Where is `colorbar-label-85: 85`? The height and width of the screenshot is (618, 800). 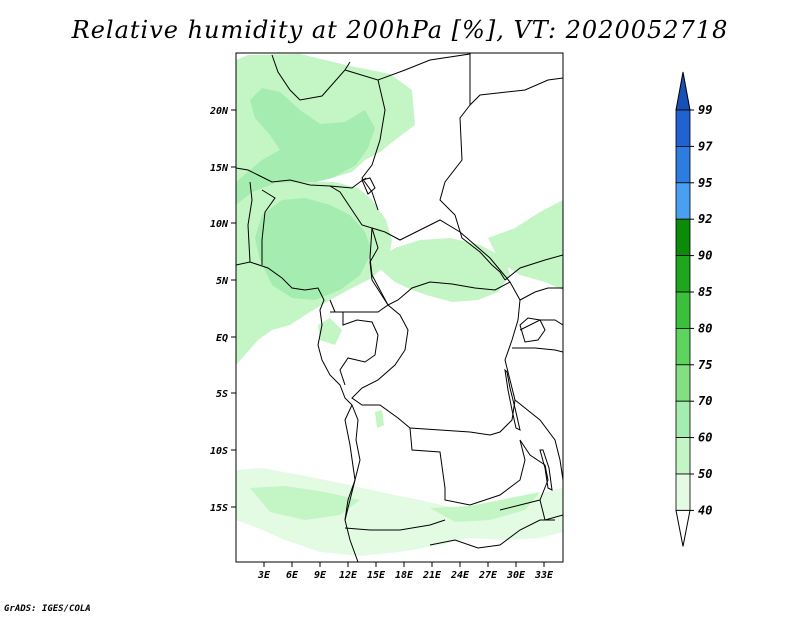
colorbar-label-85: 85 is located at coordinates (705, 292).